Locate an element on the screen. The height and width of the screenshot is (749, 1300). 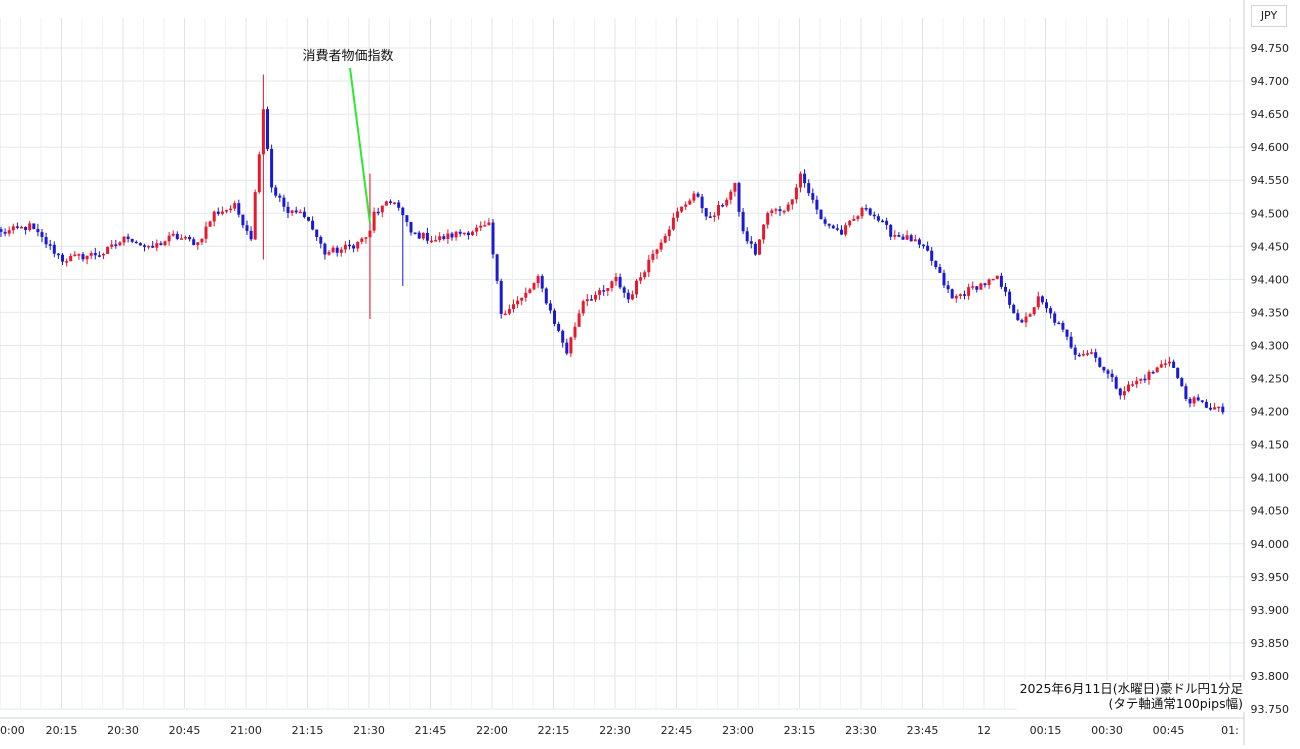
y-tick-label: 94.250 is located at coordinates (1270, 379).